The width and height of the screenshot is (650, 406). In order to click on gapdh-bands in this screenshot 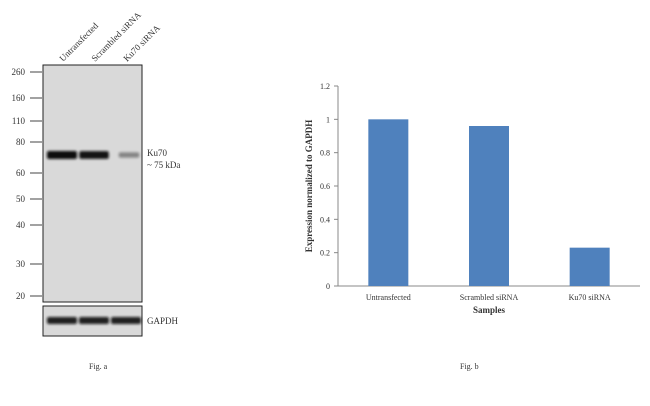, I will do `click(94, 320)`.